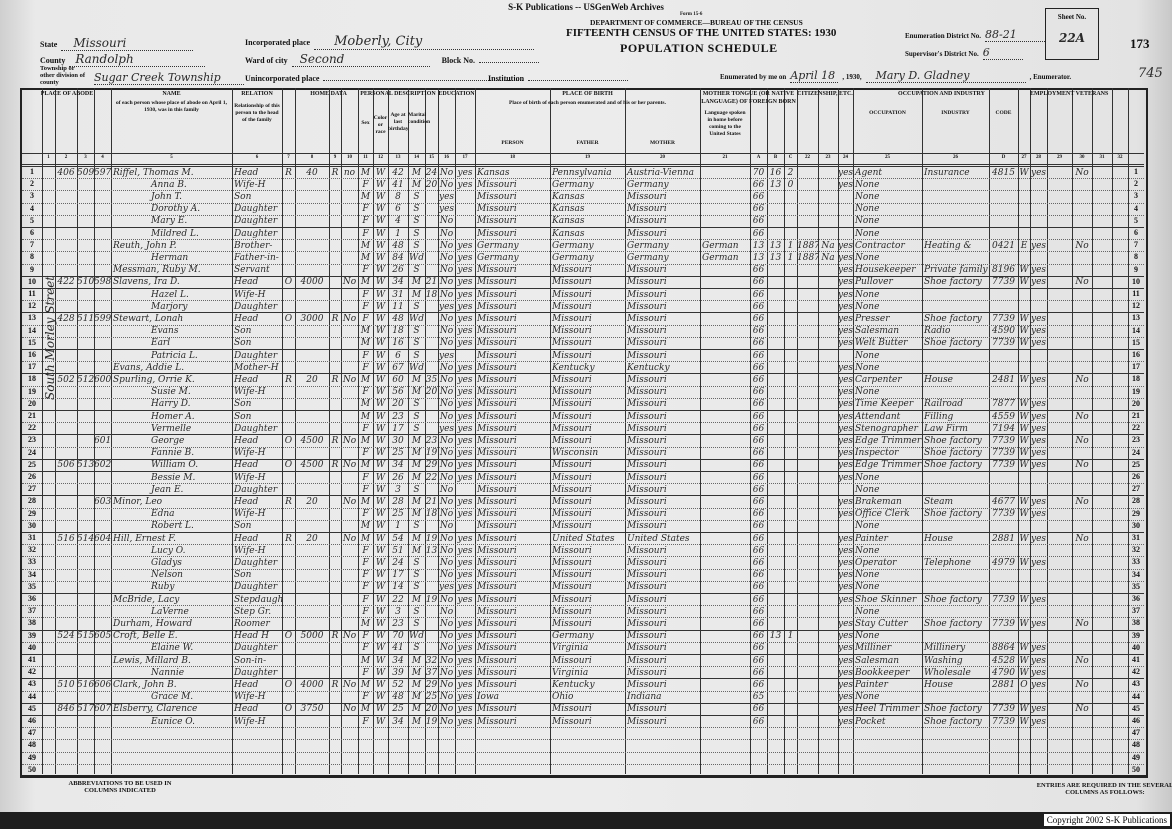 The image size is (1172, 829). What do you see at coordinates (871, 538) in the screenshot?
I see `cell-occupation: Painter` at bounding box center [871, 538].